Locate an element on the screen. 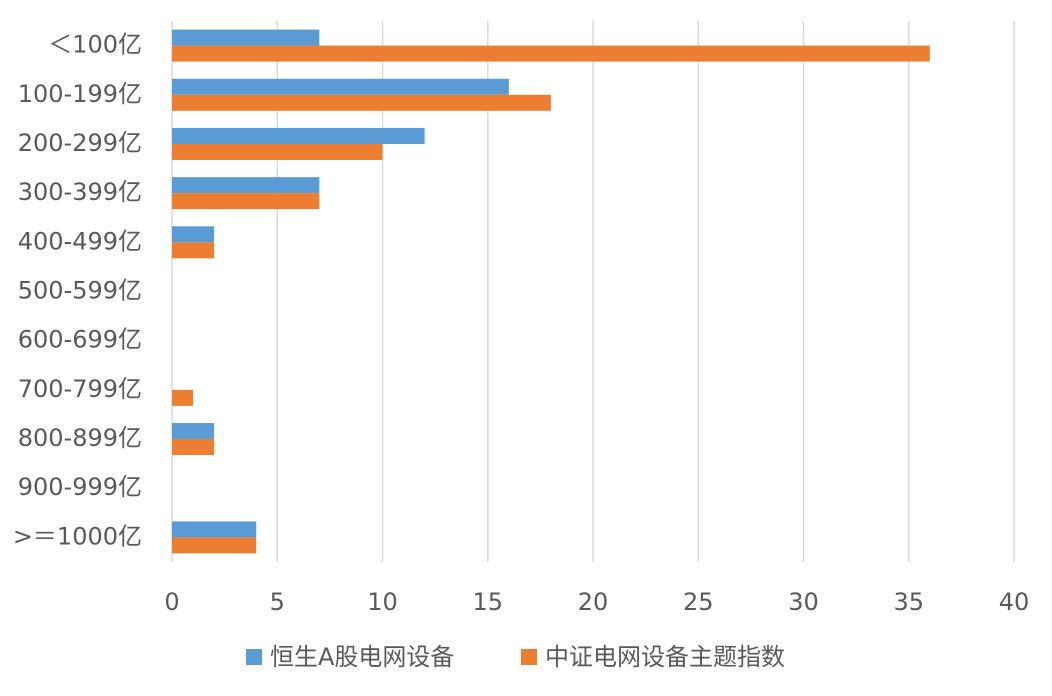 This screenshot has width=1052, height=696. legend-label: 中证电网设备主题指数 is located at coordinates (665, 657).